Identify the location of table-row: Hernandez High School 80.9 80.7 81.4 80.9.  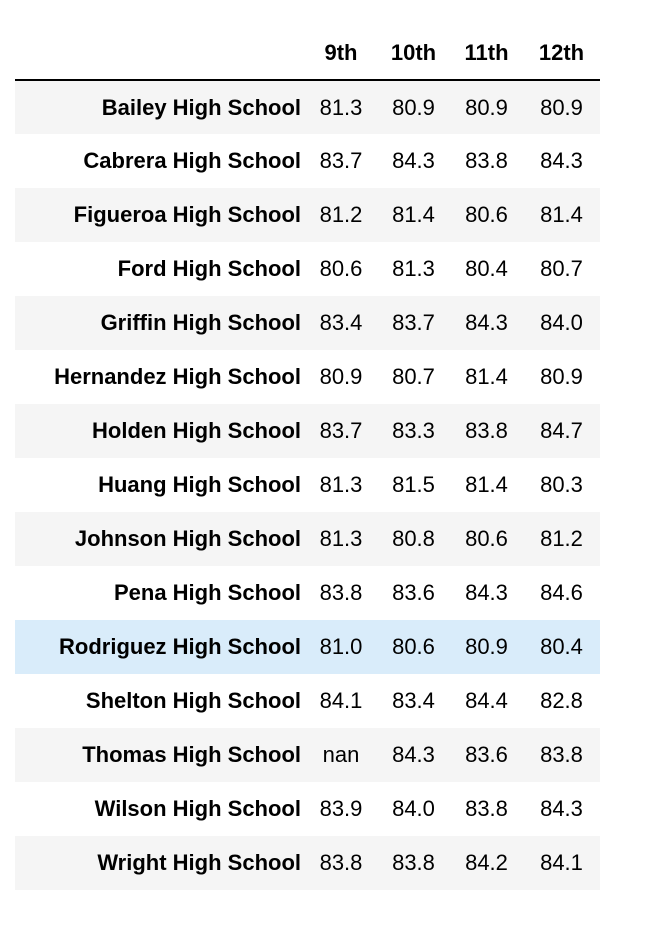
(307, 377).